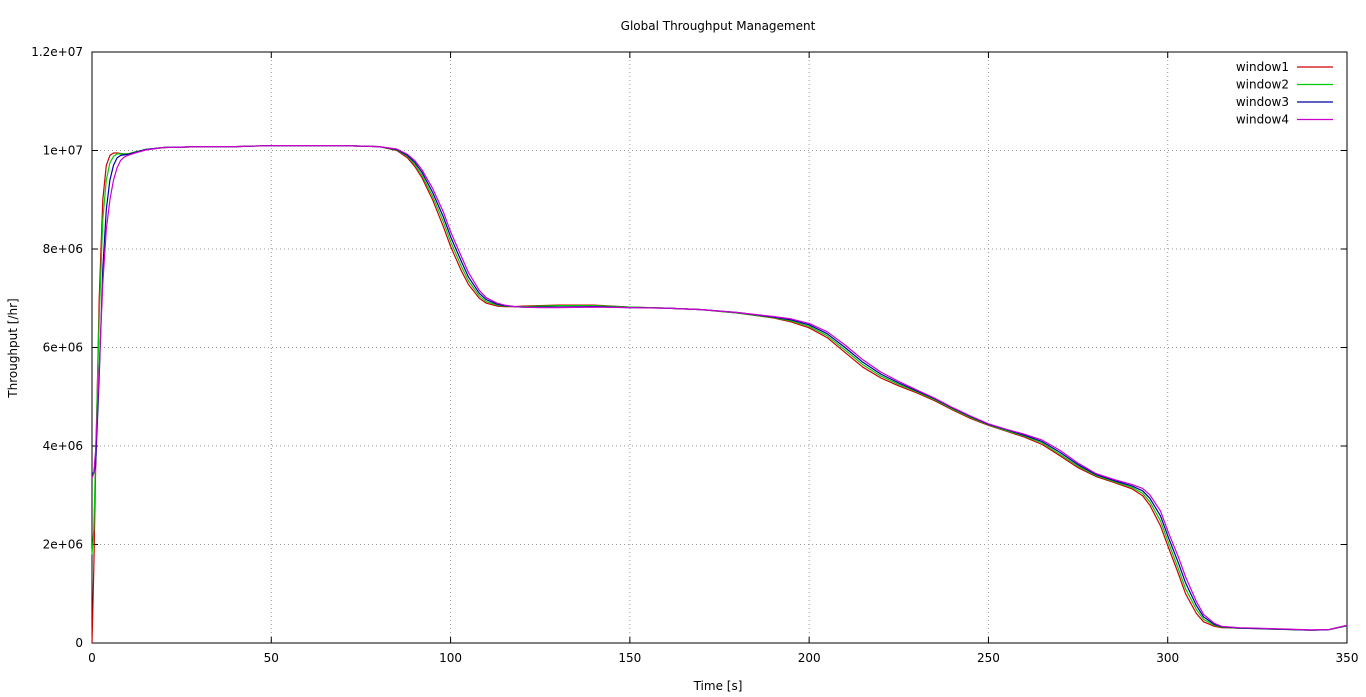  Describe the element at coordinates (63, 151) in the screenshot. I see `y-tick-label: 1e+07` at that location.